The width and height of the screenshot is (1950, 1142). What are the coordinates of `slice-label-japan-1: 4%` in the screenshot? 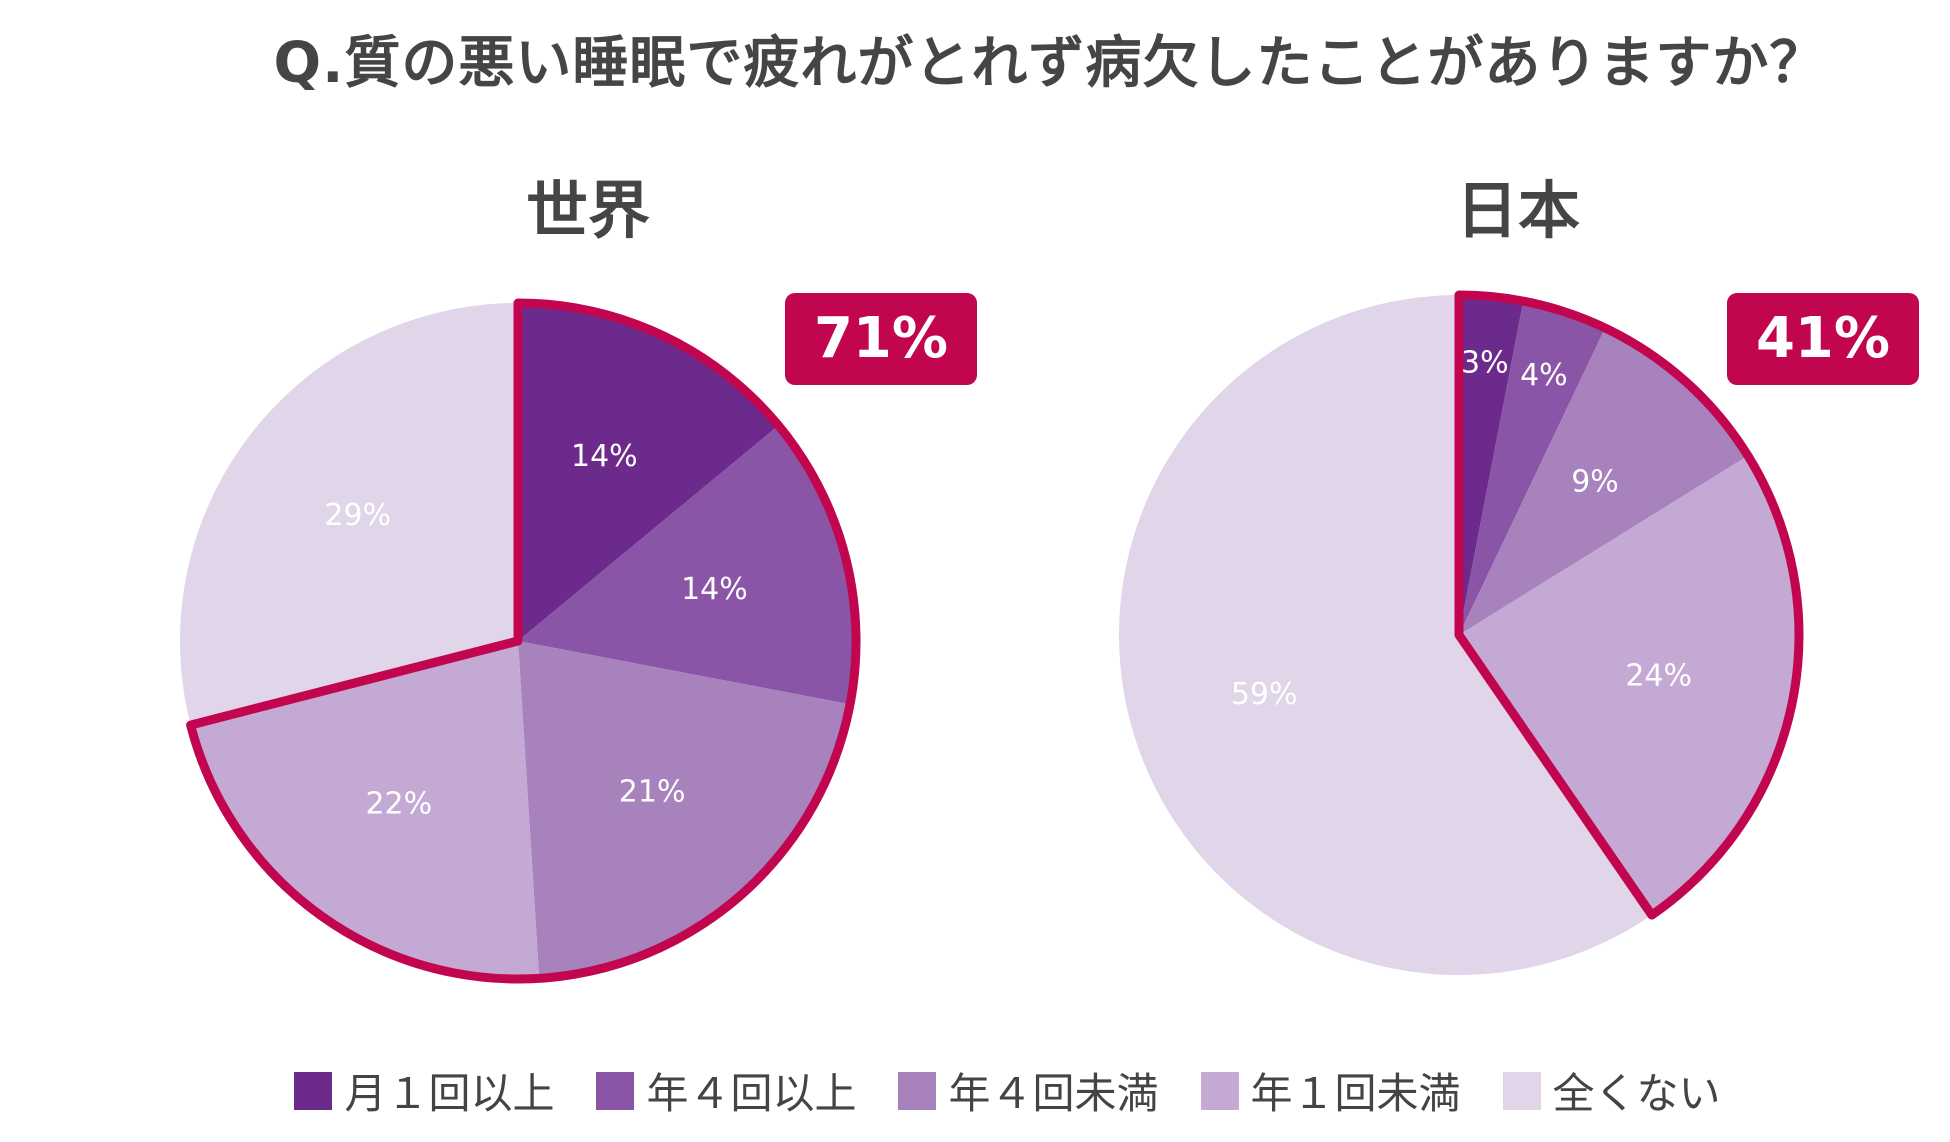 It's located at (1544, 375).